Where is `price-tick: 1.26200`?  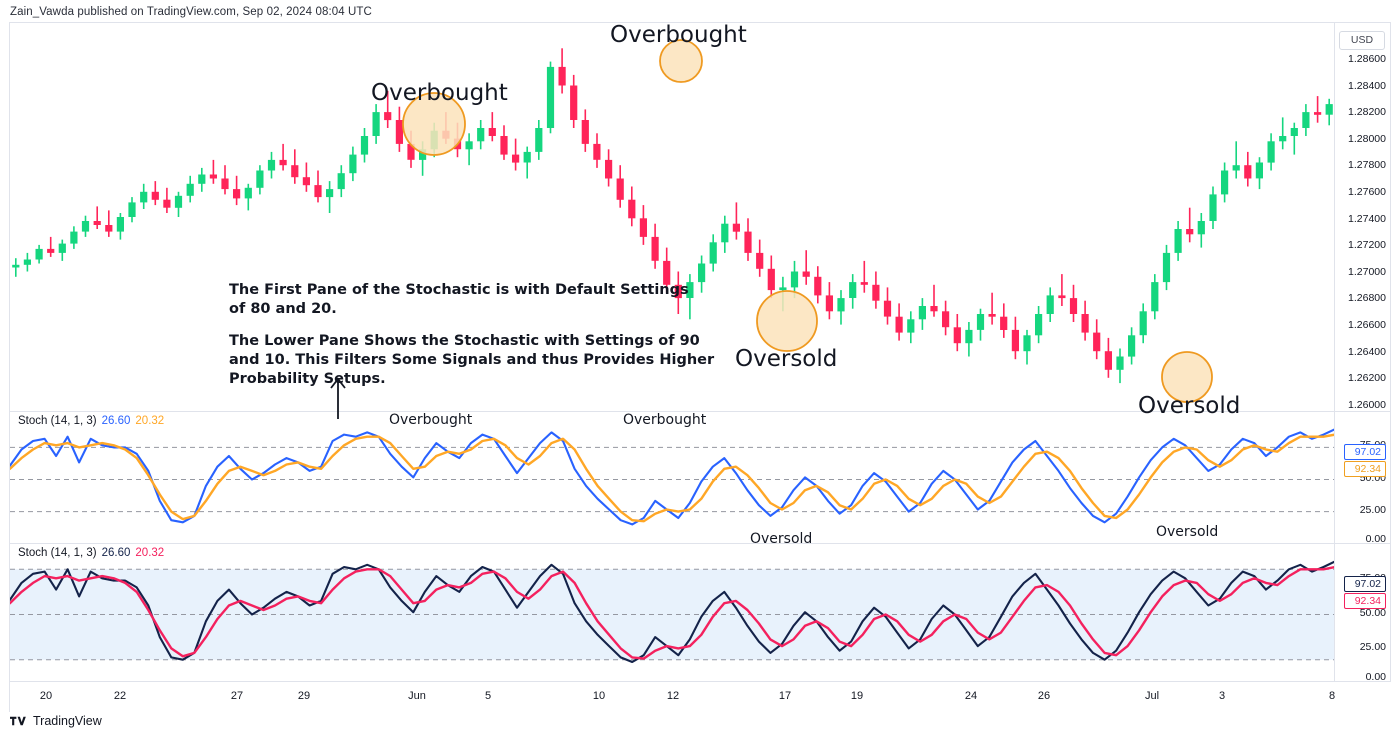
price-tick: 1.26200 is located at coordinates (1367, 378).